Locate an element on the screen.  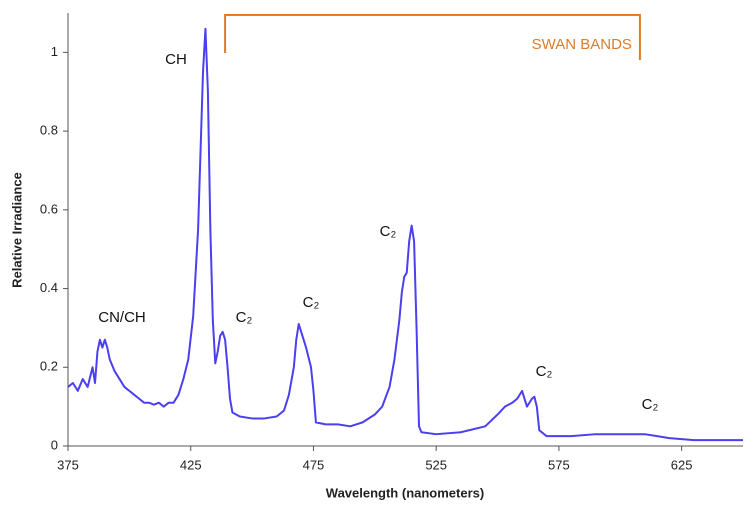
y-axis-title: Relative Irradiance is located at coordinates (16, 230).